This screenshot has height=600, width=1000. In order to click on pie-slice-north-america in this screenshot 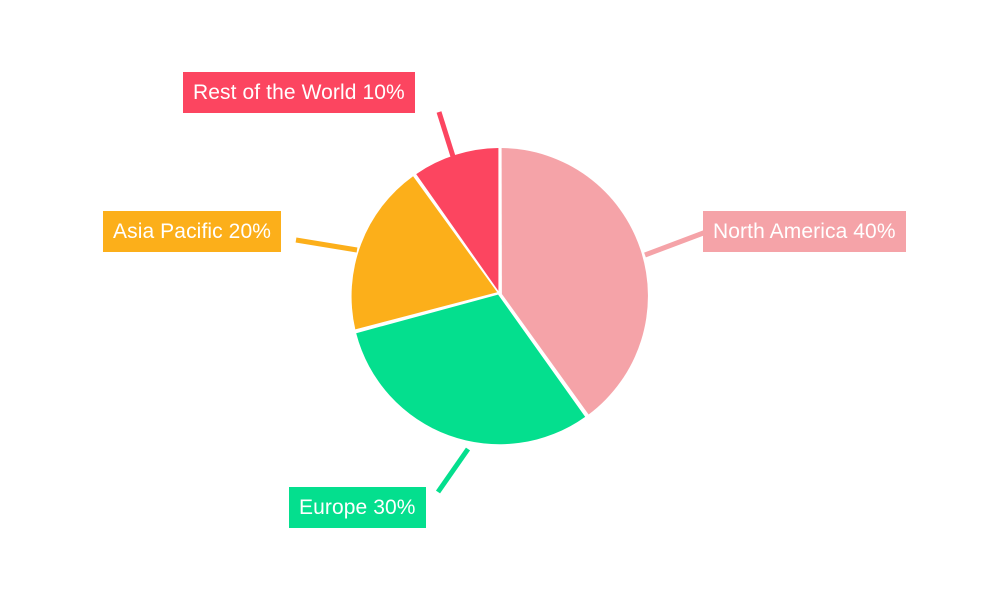, I will do `click(574, 281)`.